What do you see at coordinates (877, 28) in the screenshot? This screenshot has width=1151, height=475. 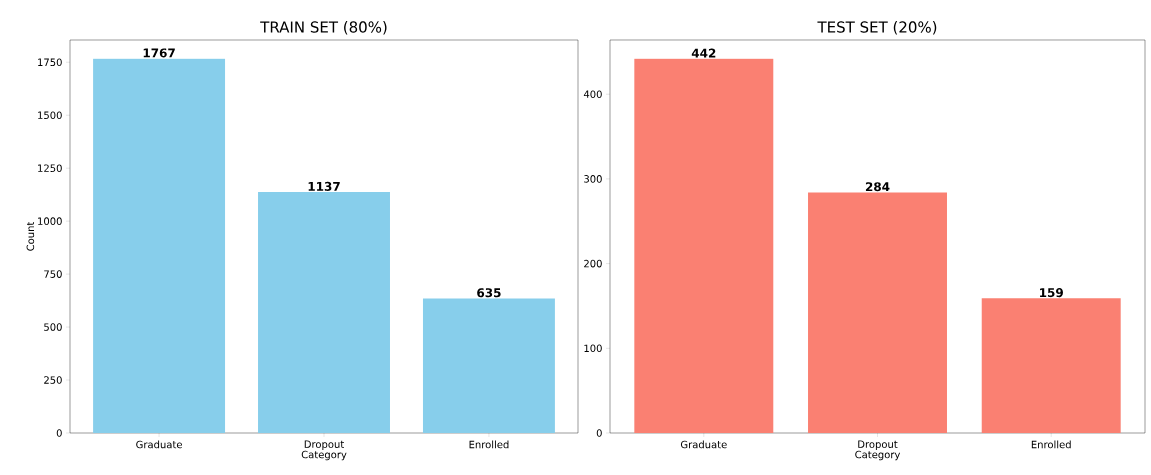 I see `chart-title: TEST SET (20%)` at bounding box center [877, 28].